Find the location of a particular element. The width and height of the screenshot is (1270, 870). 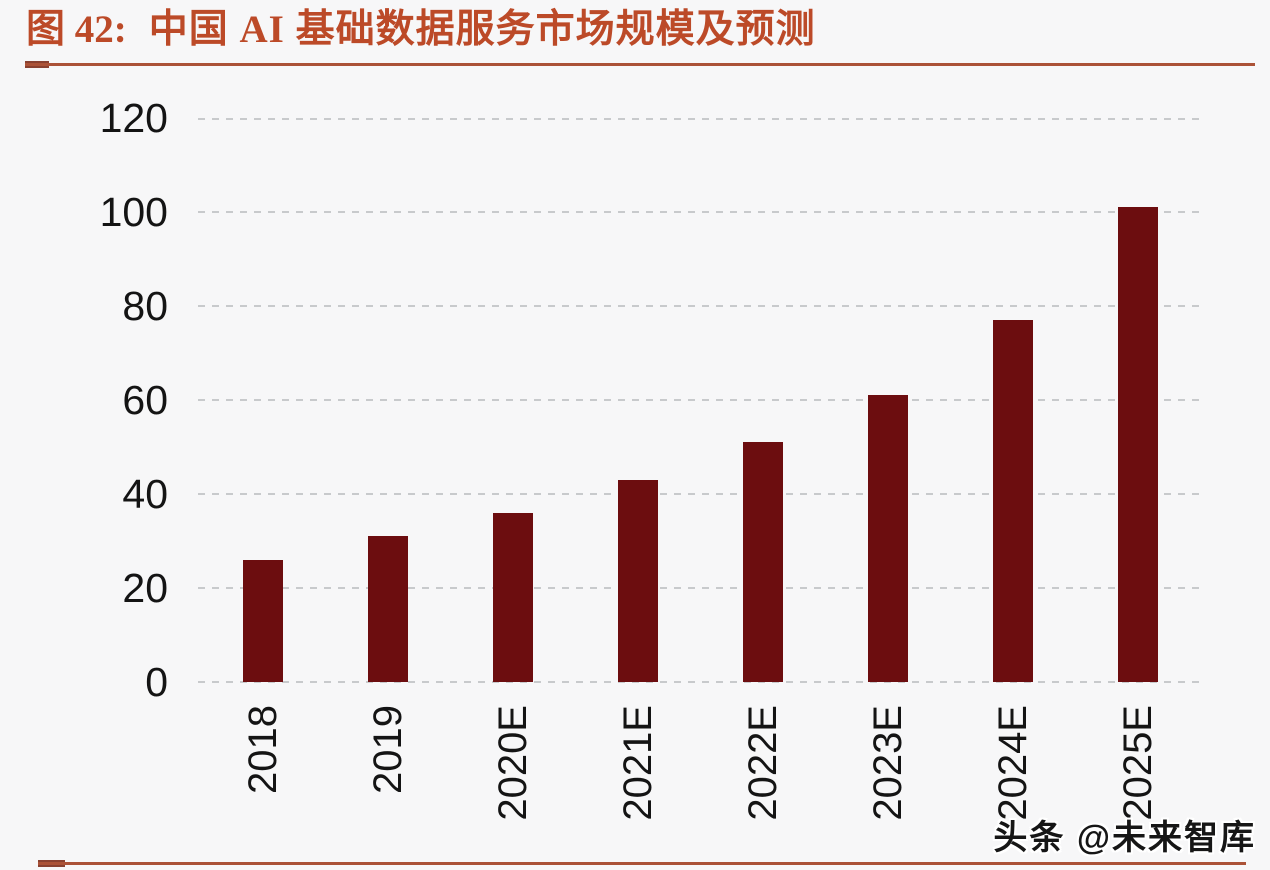

title-underline is located at coordinates (640, 64).